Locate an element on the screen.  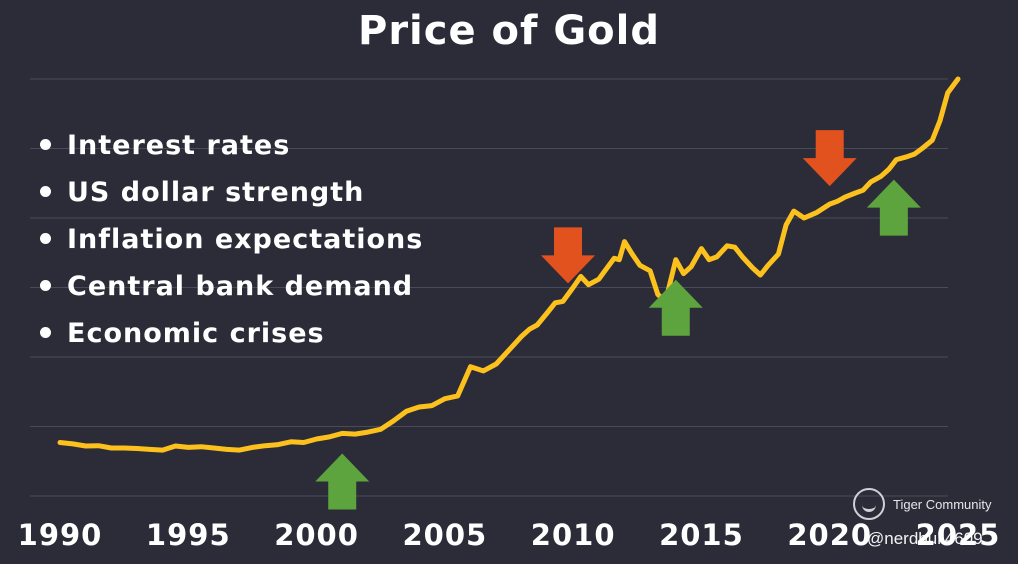
list-item-label: Inflation expectations is located at coordinates (245, 239).